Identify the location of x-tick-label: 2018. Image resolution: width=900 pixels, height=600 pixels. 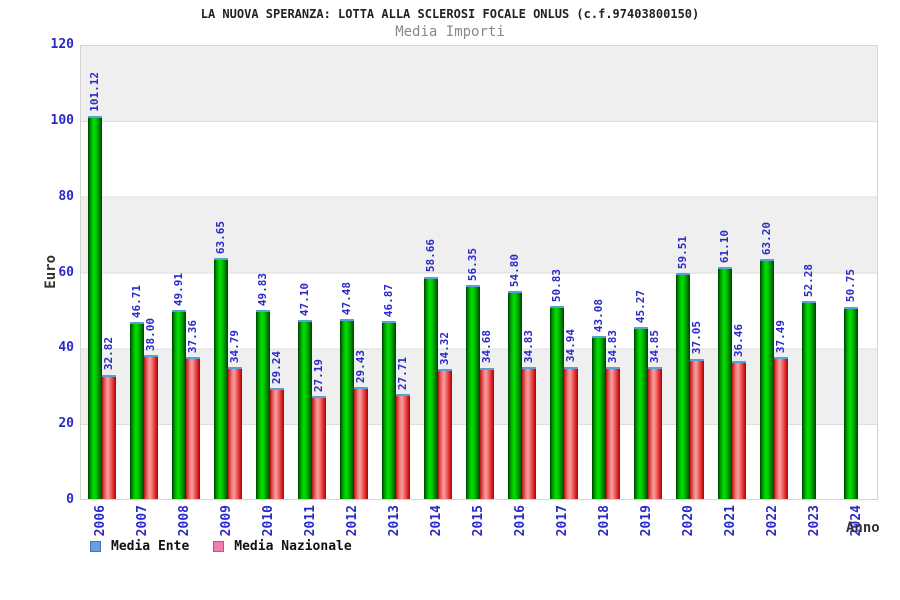
(604, 521).